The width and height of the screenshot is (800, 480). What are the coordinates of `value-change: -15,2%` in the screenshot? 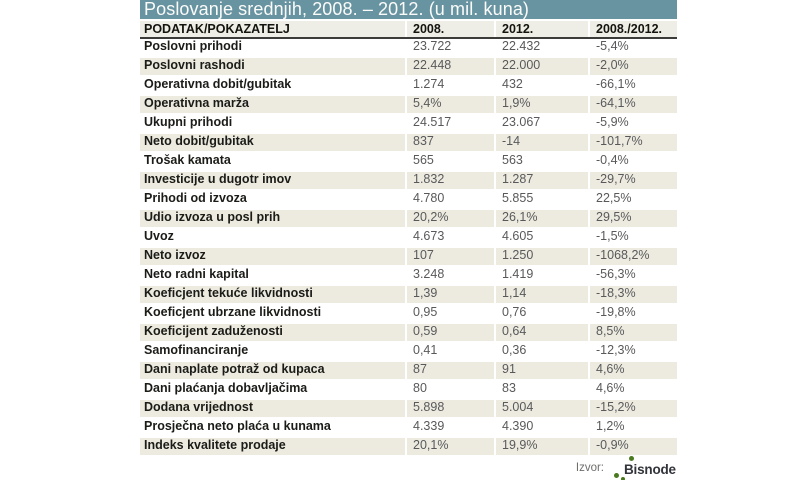 It's located at (633, 409).